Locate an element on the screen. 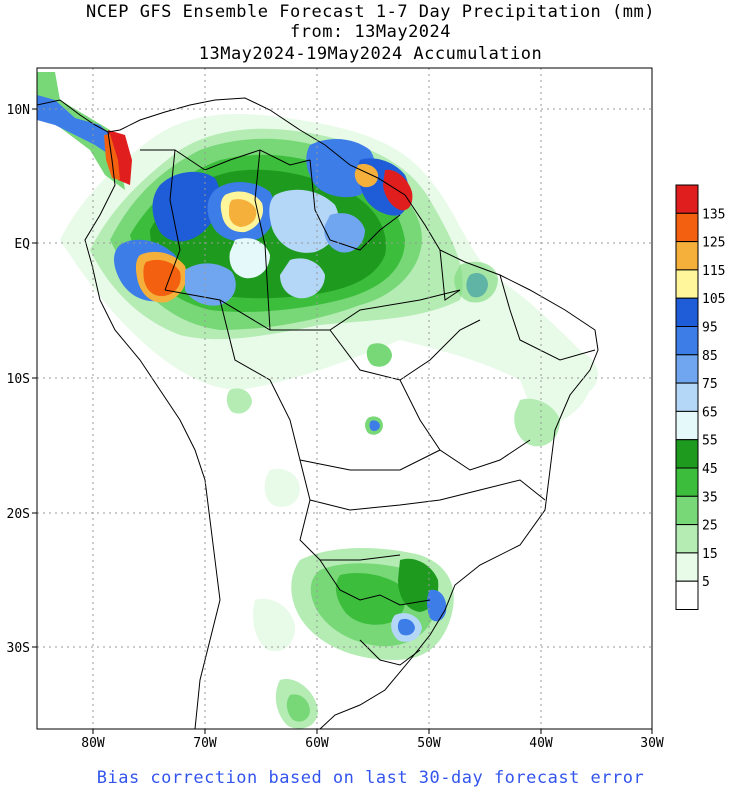 Image resolution: width=741 pixels, height=792 pixels. lon-label-70w: 70W is located at coordinates (205, 743).